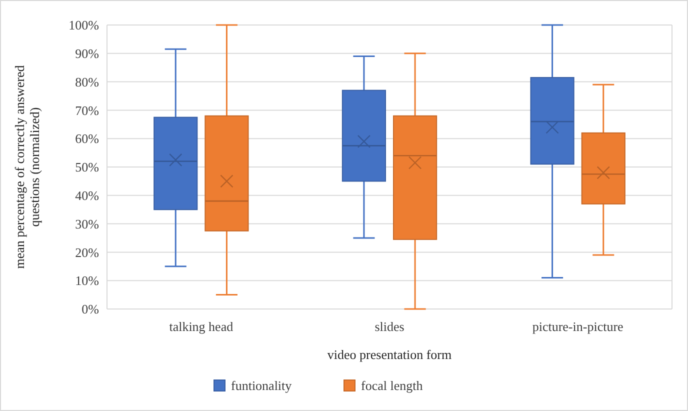  I want to click on y-tick-label: 20%, so click(87, 252).